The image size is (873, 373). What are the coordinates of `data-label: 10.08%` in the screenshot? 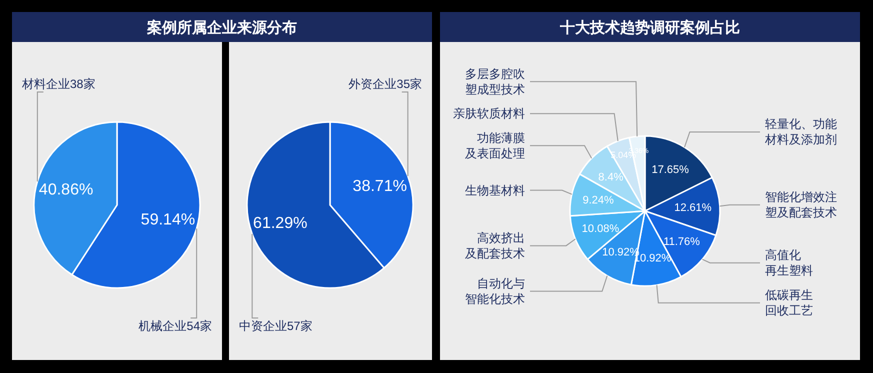 It's located at (601, 228).